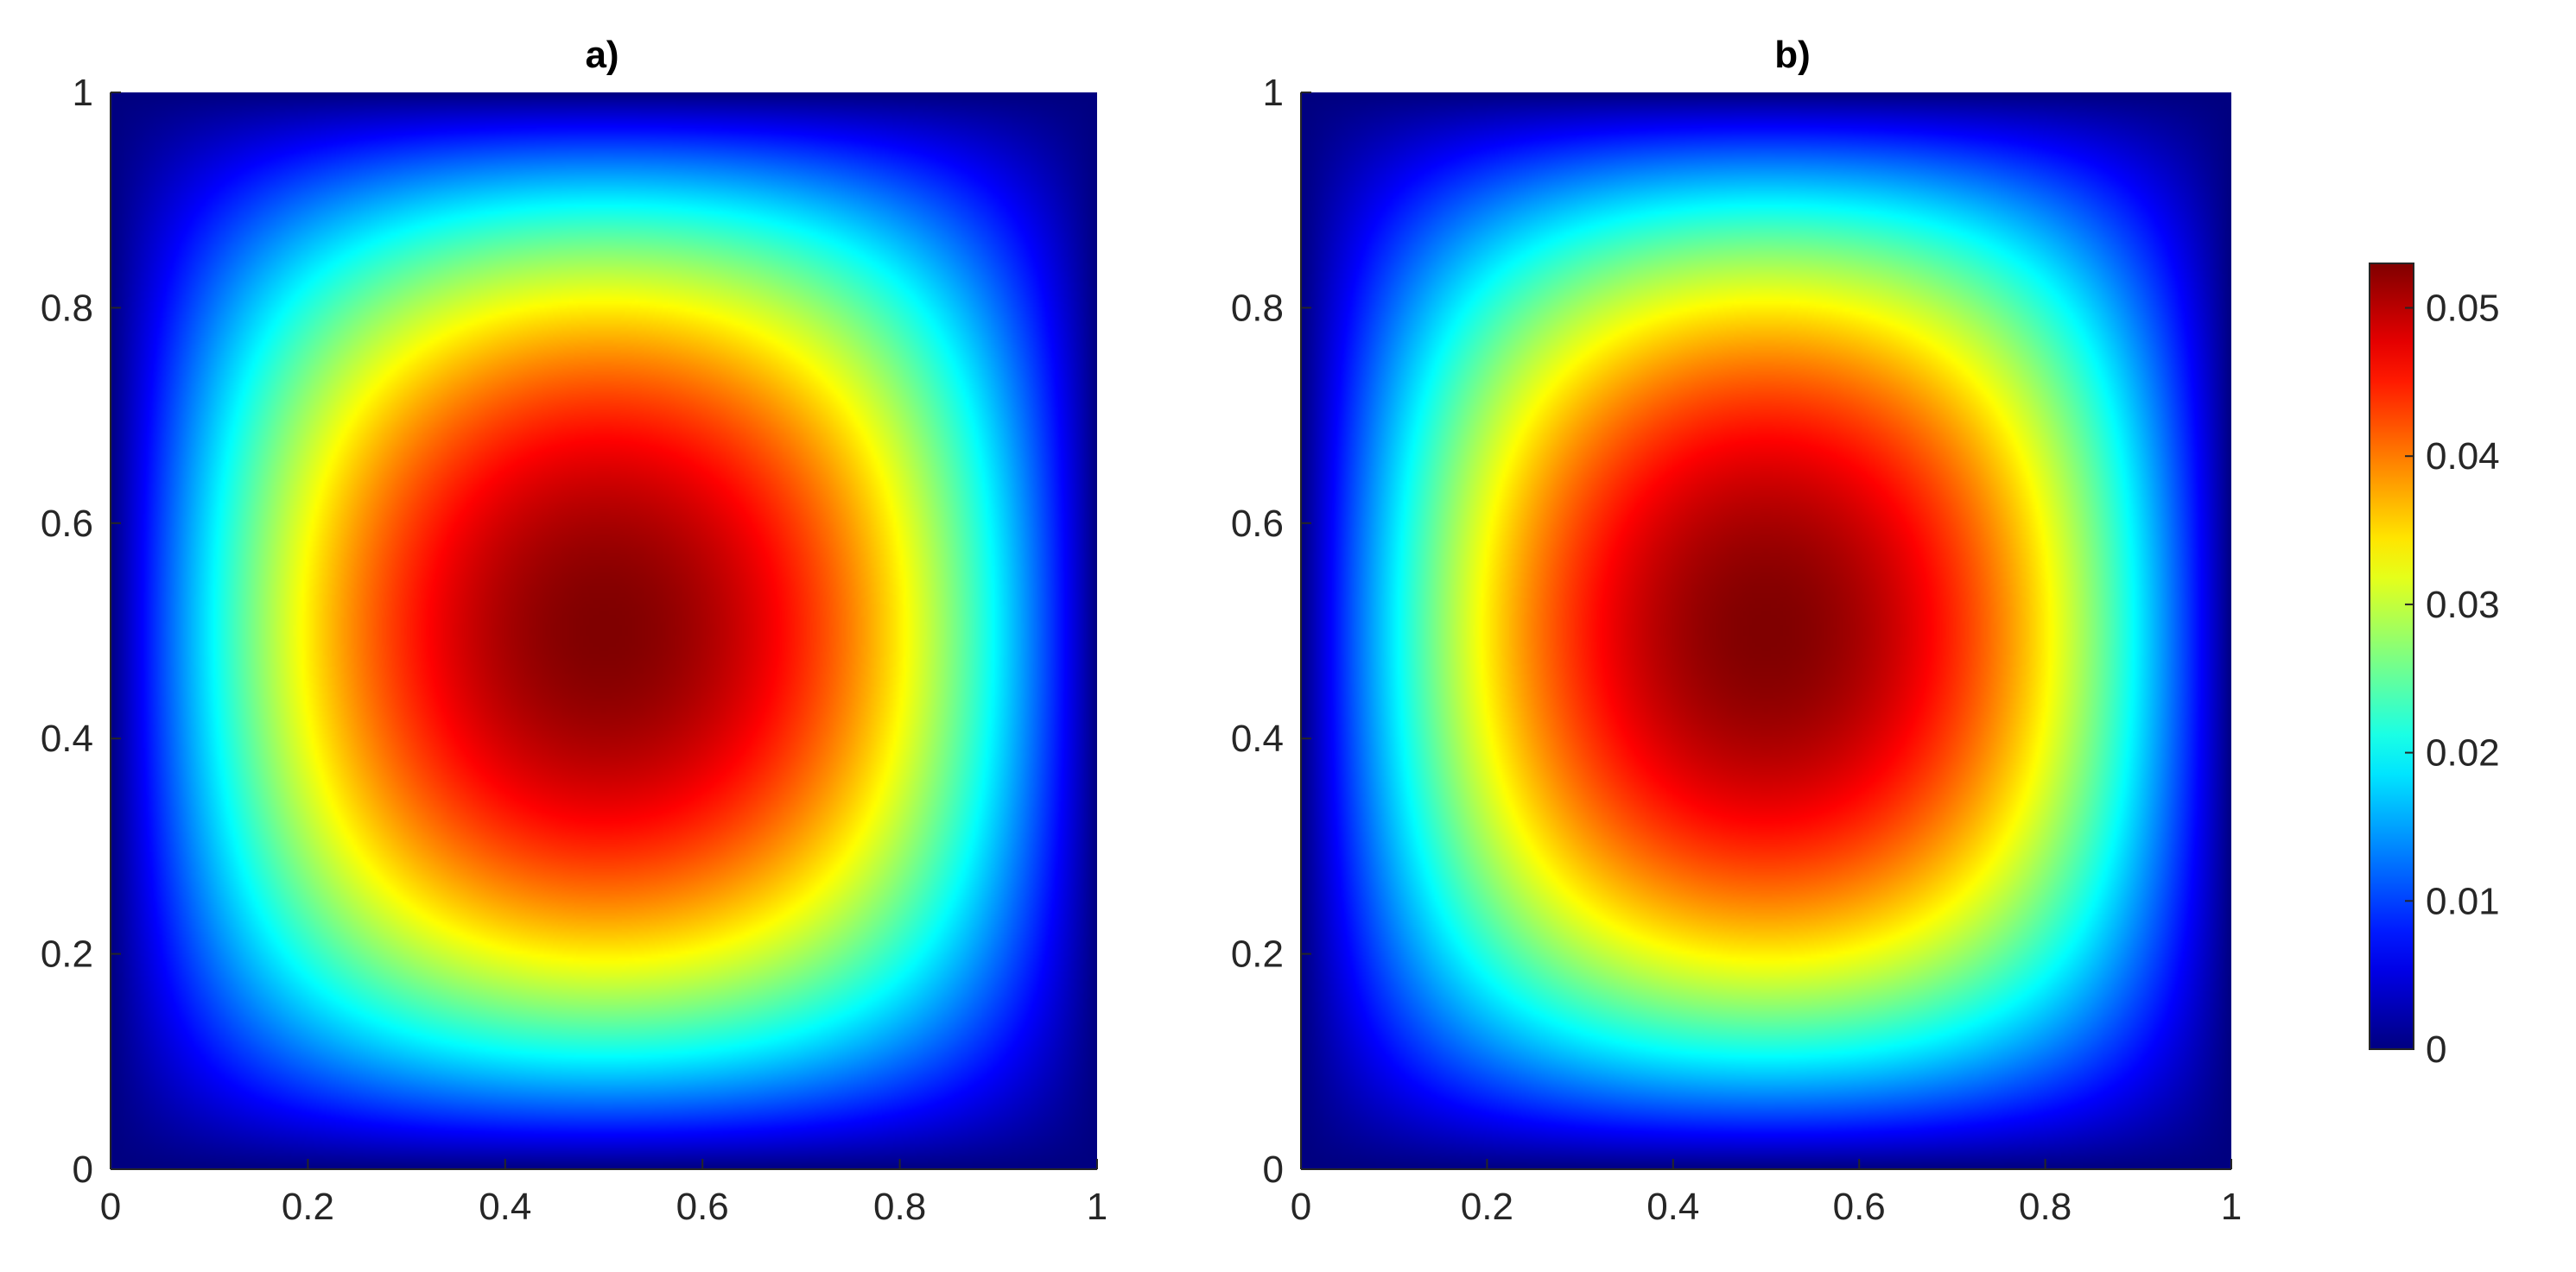 The image size is (2576, 1272). I want to click on colorbar-ticks: 0 0.01 0.02 0.03 0.04 0.05, so click(2452, 679).